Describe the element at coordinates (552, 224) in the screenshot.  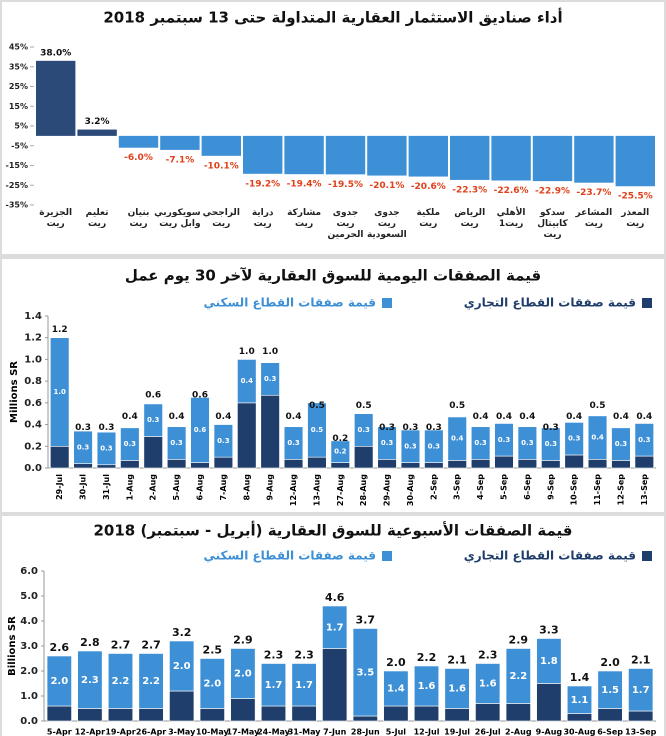
I see `x-tick-label: سدكو كابيتال ريت` at that location.